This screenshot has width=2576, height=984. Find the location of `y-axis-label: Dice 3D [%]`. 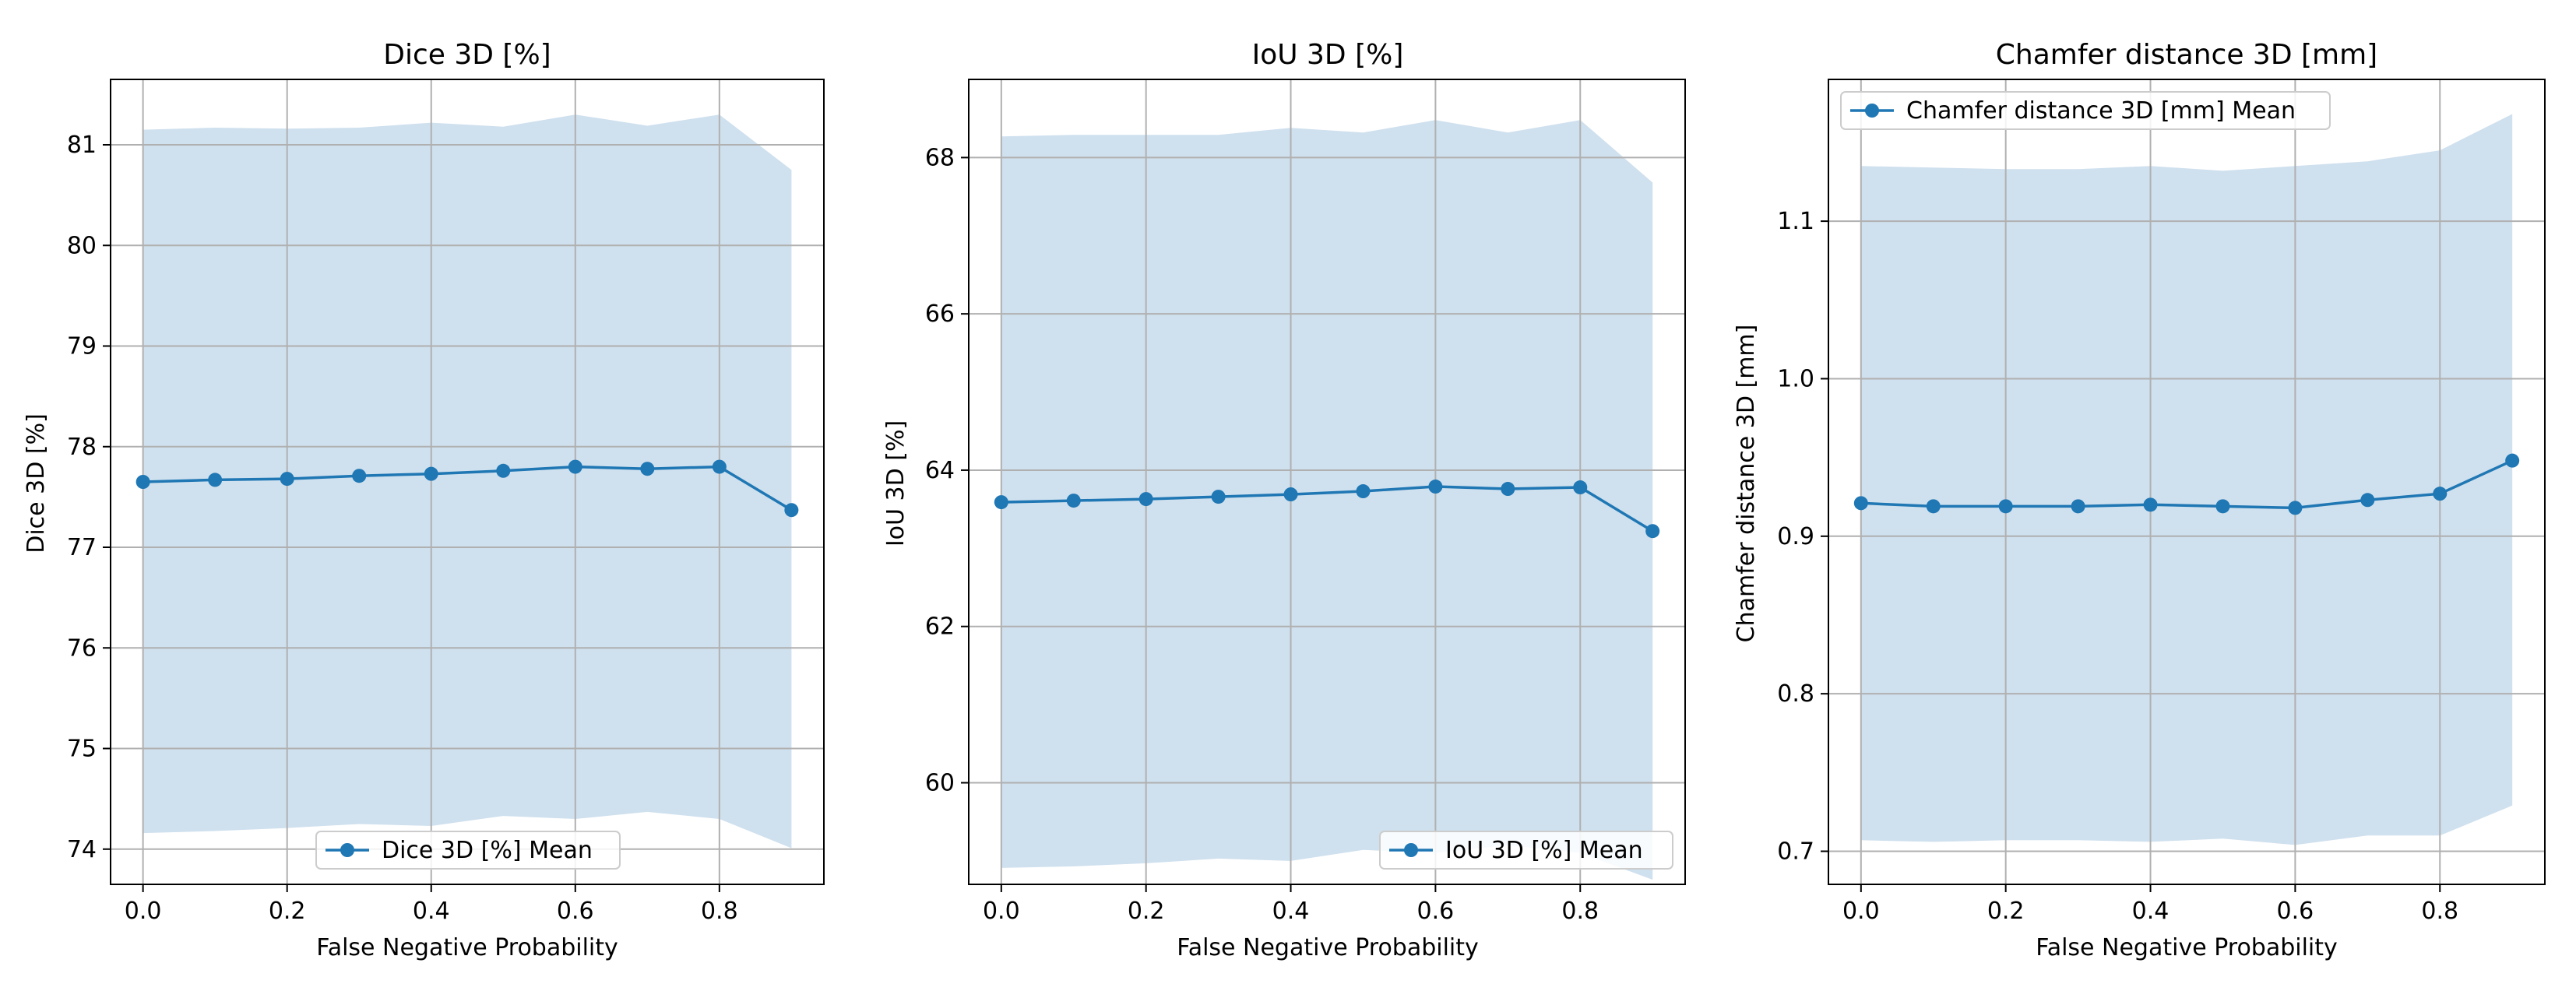

y-axis-label: Dice 3D [%] is located at coordinates (36, 484).